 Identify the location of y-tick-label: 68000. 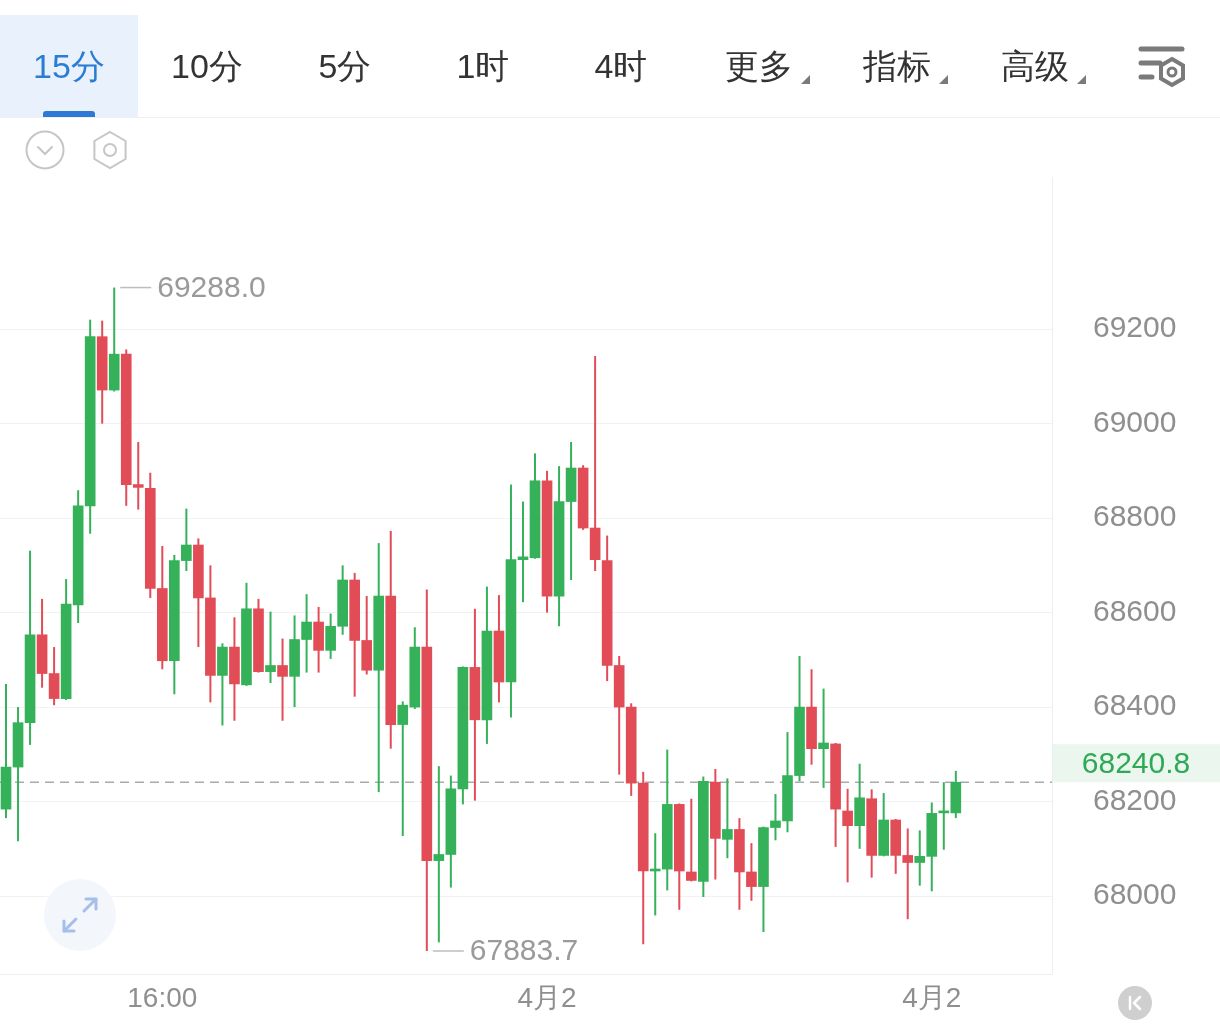
(1134, 894).